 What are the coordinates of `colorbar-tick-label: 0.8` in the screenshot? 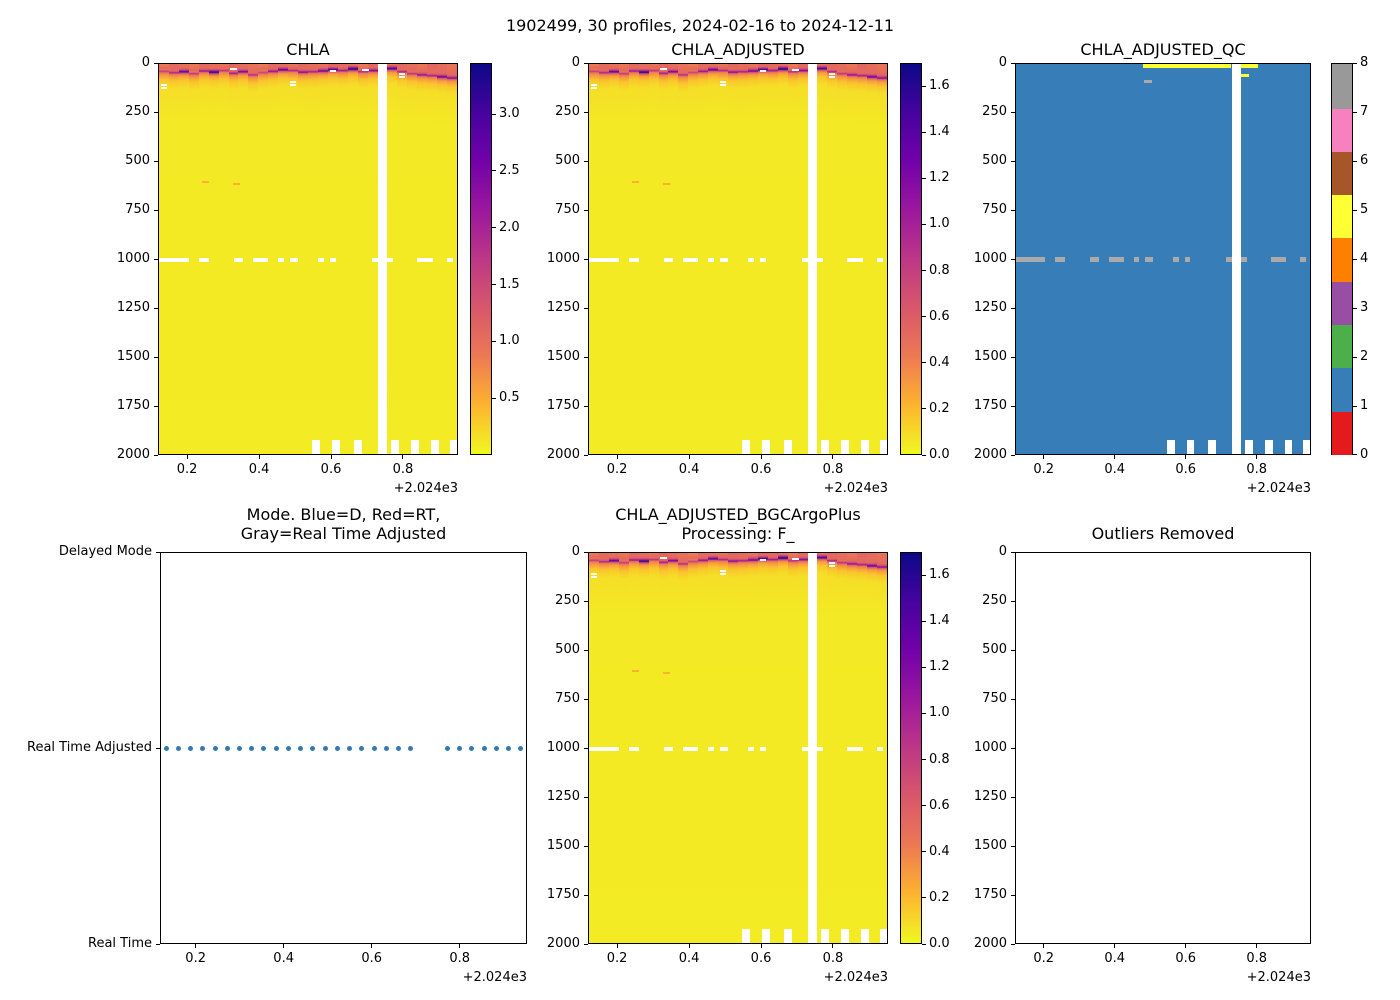 It's located at (939, 270).